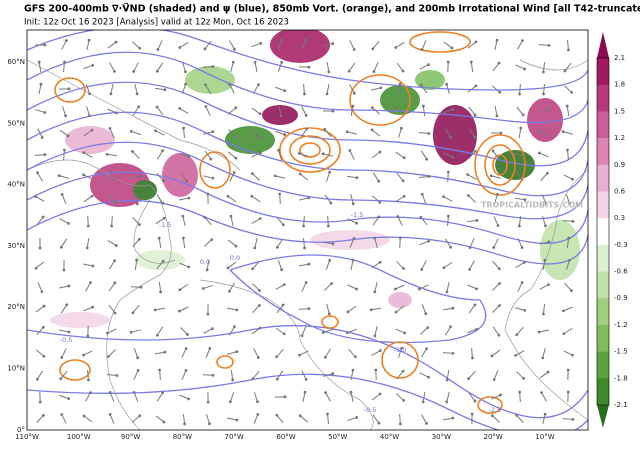 The width and height of the screenshot is (640, 450). What do you see at coordinates (66, 340) in the screenshot?
I see `contour-label: -0.5` at bounding box center [66, 340].